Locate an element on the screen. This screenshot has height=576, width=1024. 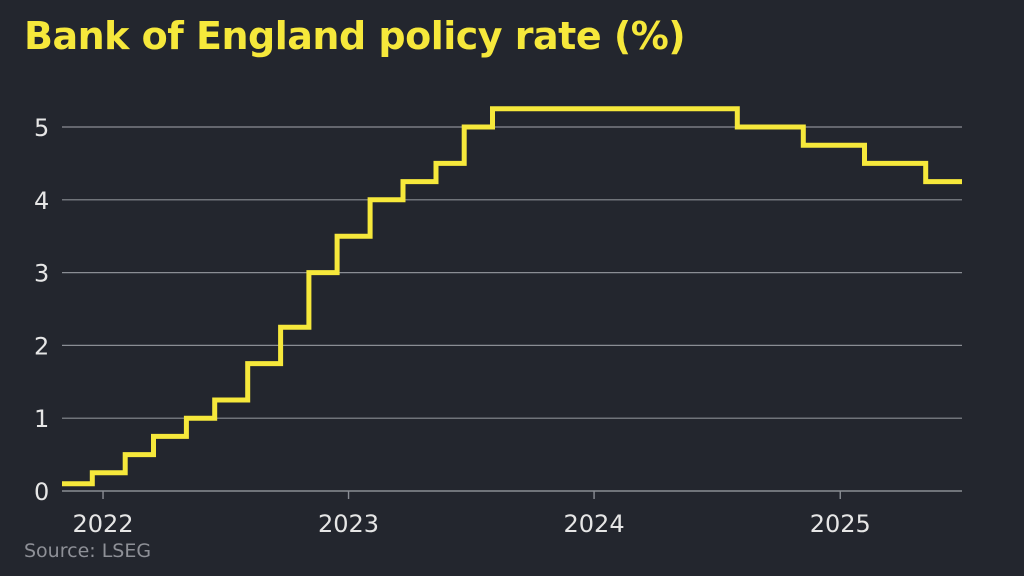
chart-title: Bank of England policy rate (%) is located at coordinates (355, 36).